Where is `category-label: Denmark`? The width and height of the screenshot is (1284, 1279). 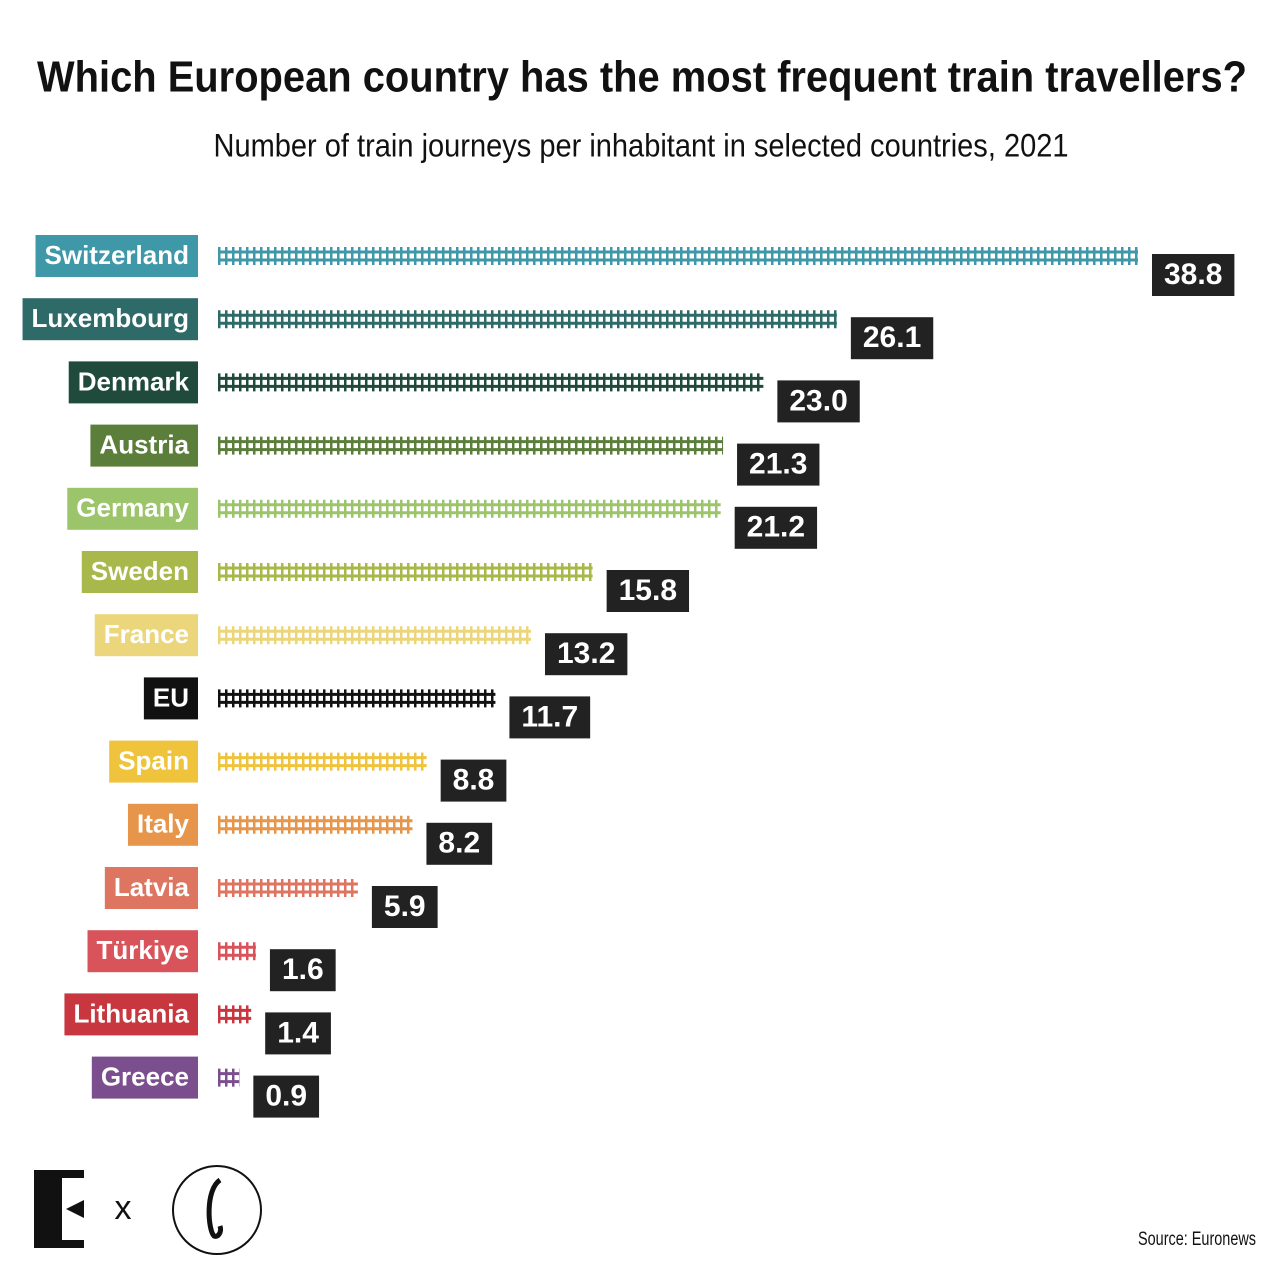 category-label: Denmark is located at coordinates (134, 381).